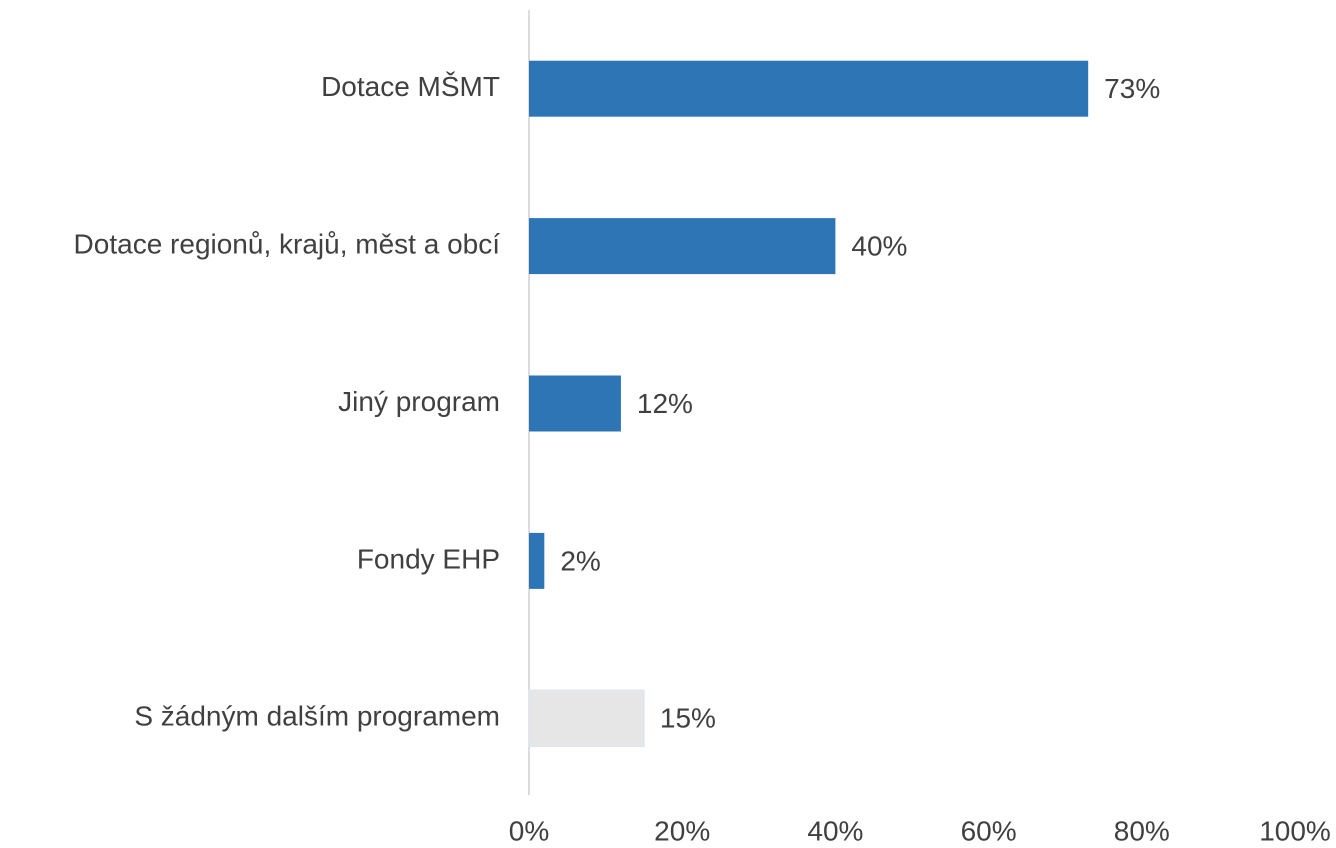 The height and width of the screenshot is (848, 1336). What do you see at coordinates (428, 558) in the screenshot?
I see `y-tick-label: Fondy EHP` at bounding box center [428, 558].